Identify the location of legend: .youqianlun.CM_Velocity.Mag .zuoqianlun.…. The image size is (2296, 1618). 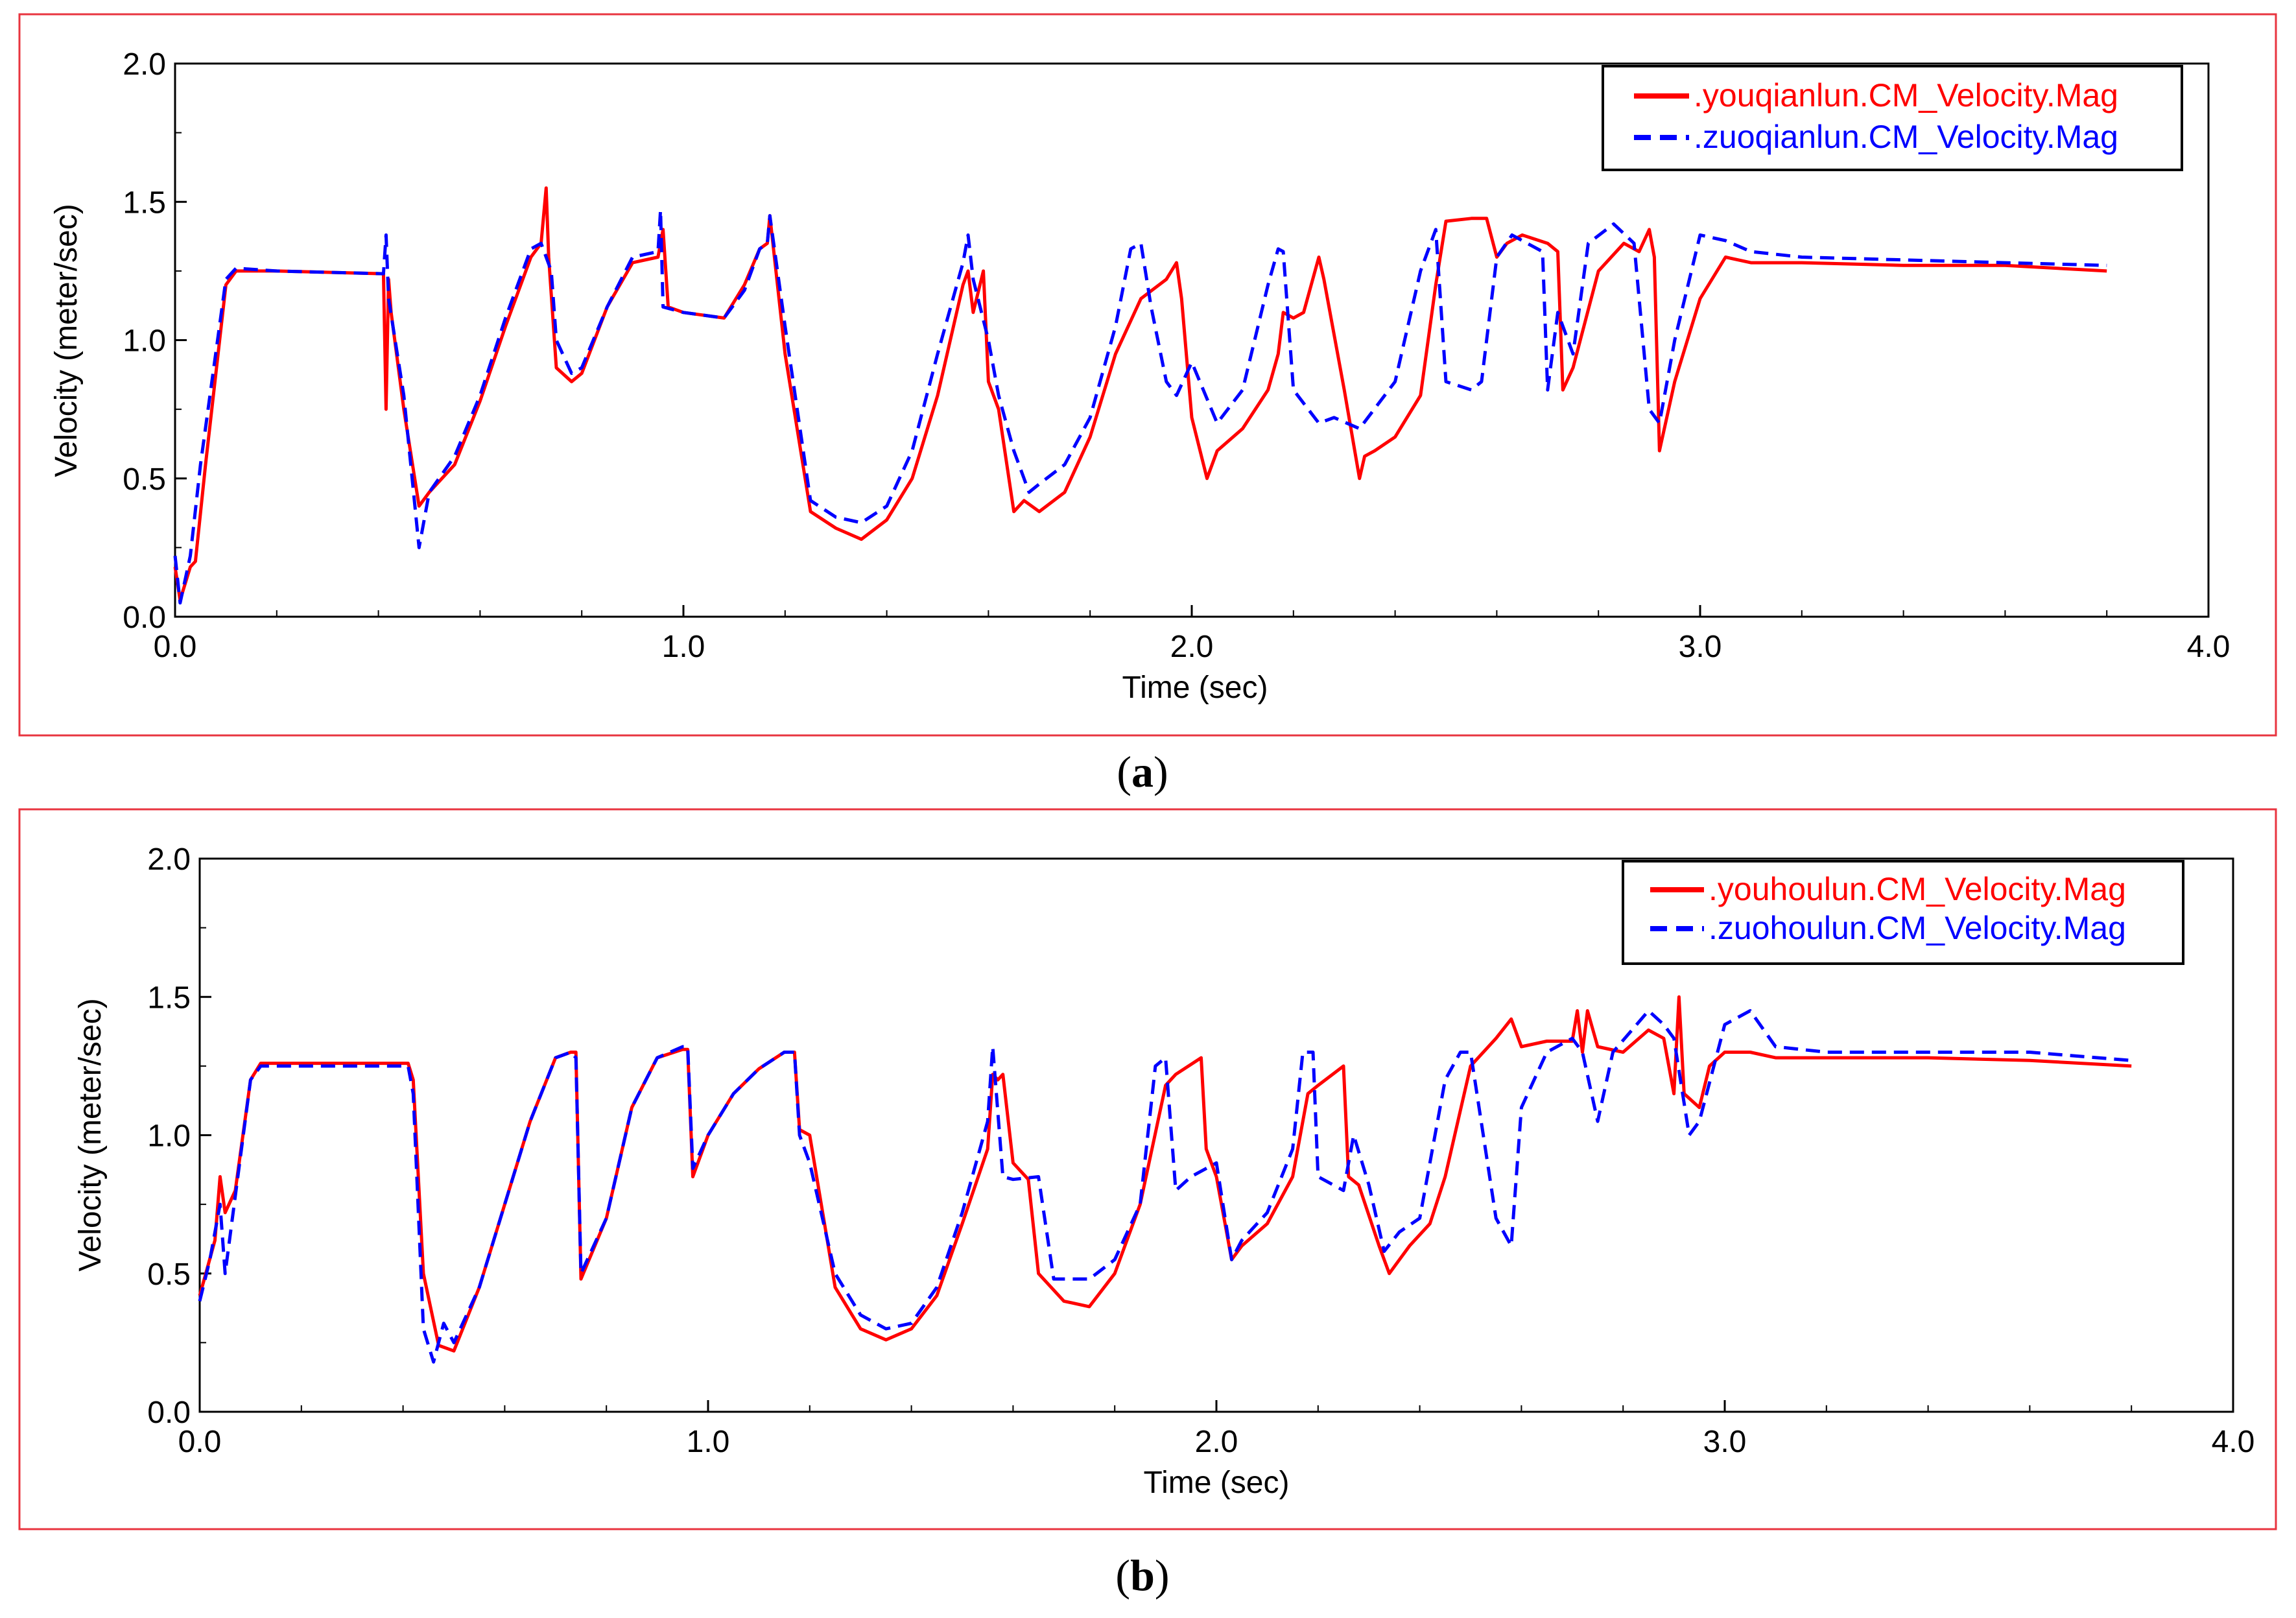
(1892, 118).